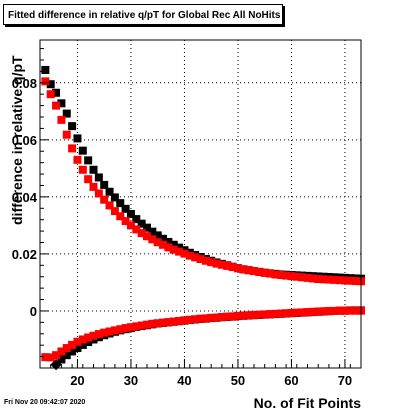 The image size is (400, 412). What do you see at coordinates (25, 197) in the screenshot?
I see `y-tick-label: 0.04` at bounding box center [25, 197].